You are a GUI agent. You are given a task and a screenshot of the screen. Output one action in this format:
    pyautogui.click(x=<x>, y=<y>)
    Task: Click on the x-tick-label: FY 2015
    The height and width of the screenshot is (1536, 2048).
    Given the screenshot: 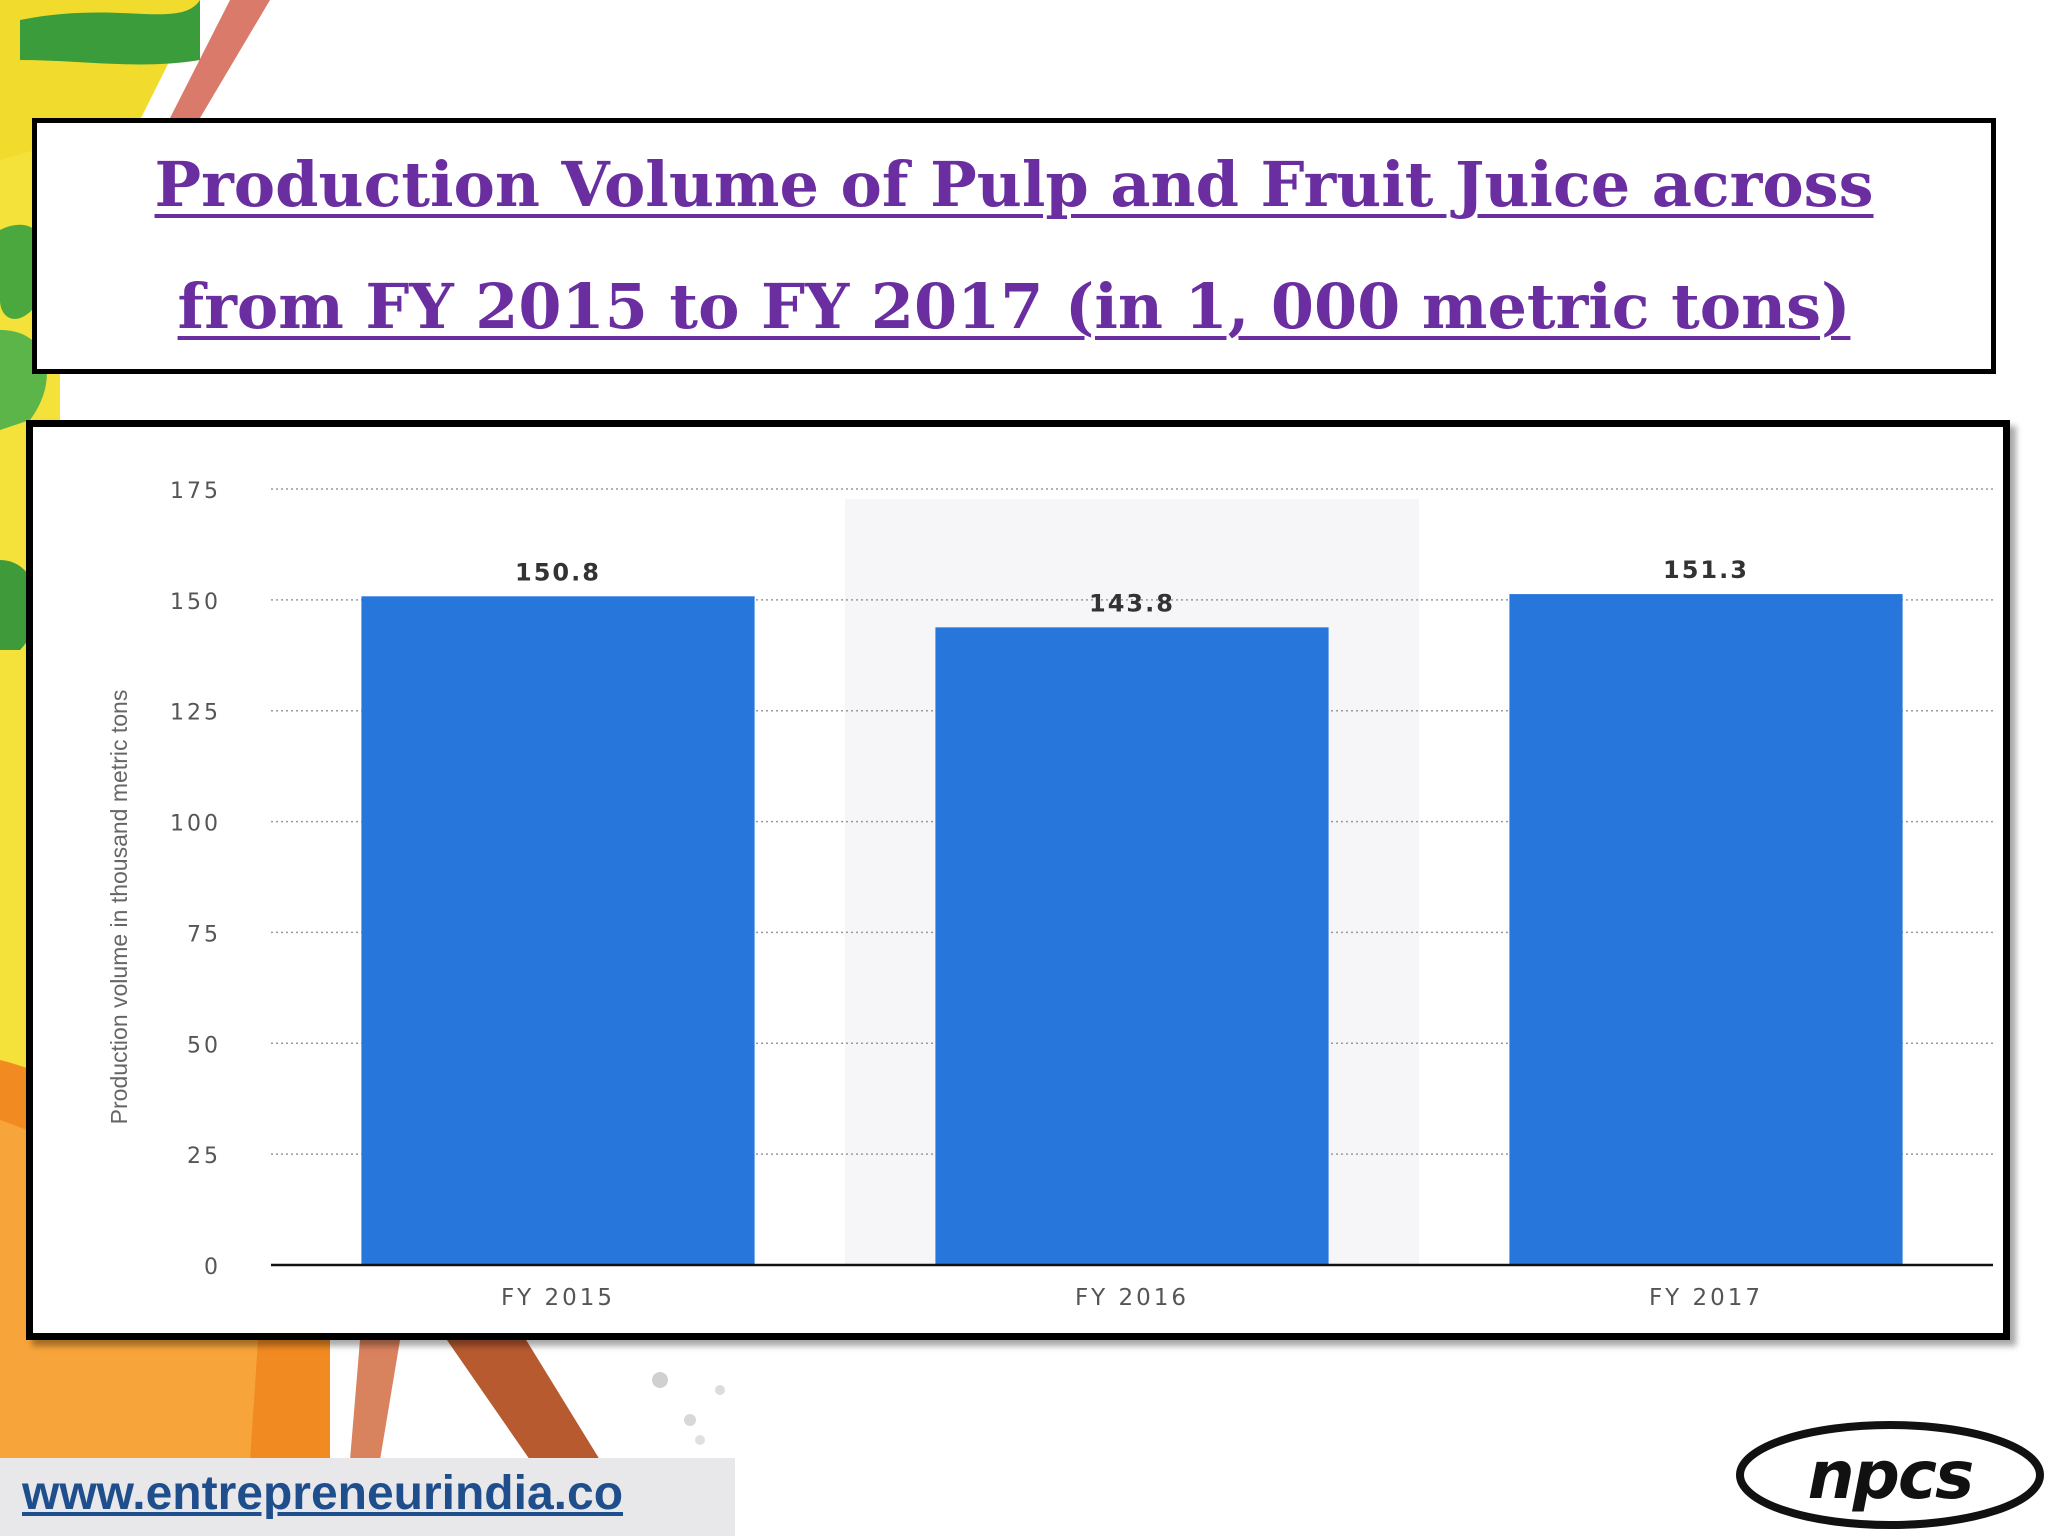 What is the action you would take?
    pyautogui.click(x=558, y=1298)
    